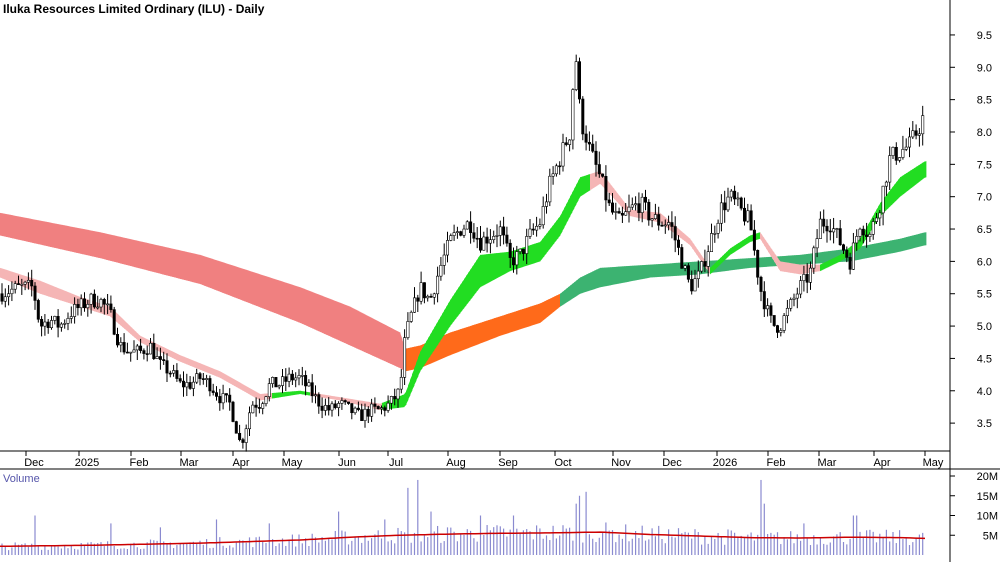 The height and width of the screenshot is (562, 1000). What do you see at coordinates (87, 463) in the screenshot?
I see `x-tick-label: 2025` at bounding box center [87, 463].